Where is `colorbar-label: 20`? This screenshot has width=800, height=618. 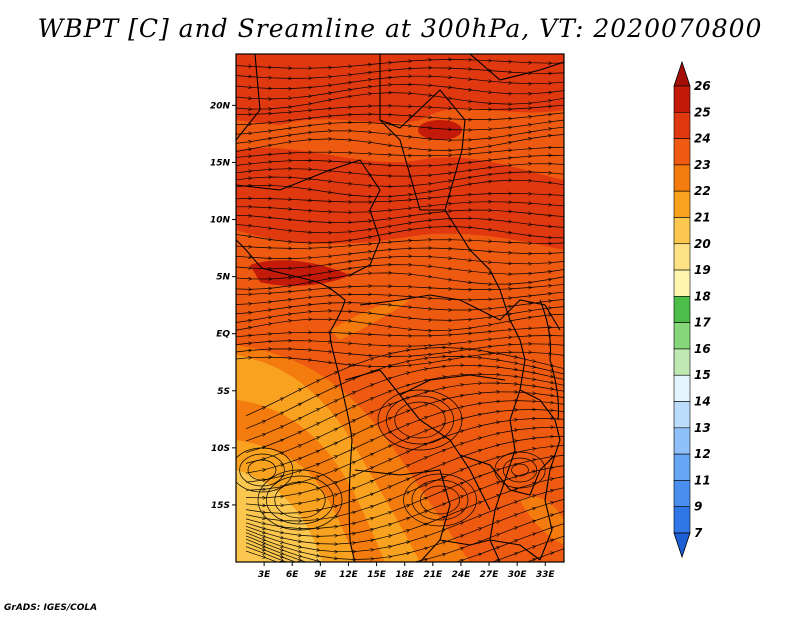
colorbar-label: 20 is located at coordinates (702, 244).